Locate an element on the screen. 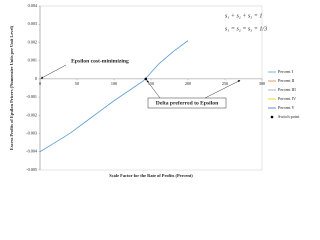 Image resolution: width=320 pixels, height=240 pixels. y-tick-label: 0.003 is located at coordinates (32, 23).